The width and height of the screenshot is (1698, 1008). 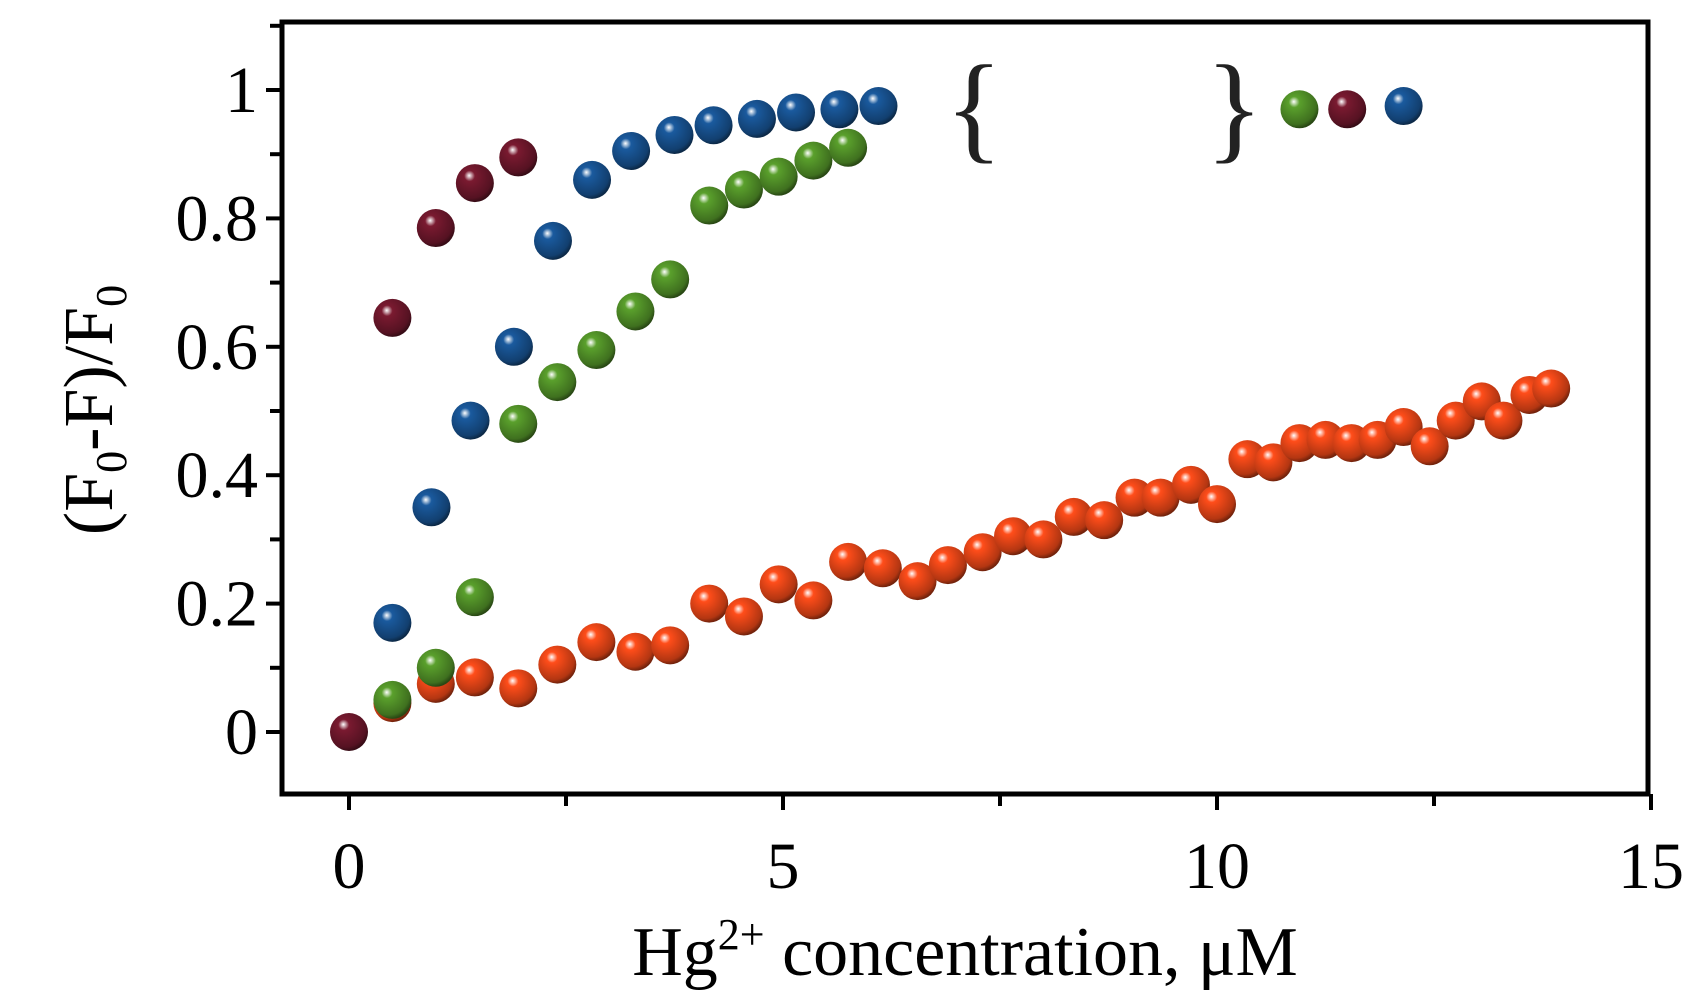 I want to click on axis-break: { }, so click(x=1104, y=106).